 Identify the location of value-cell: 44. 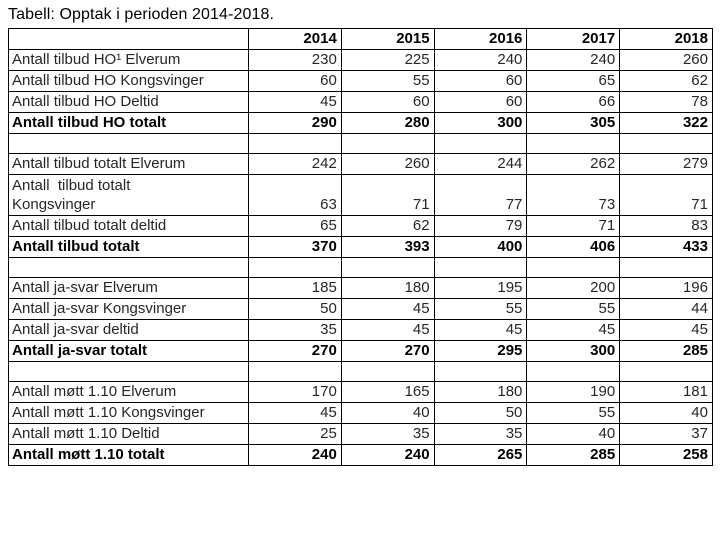
(666, 309).